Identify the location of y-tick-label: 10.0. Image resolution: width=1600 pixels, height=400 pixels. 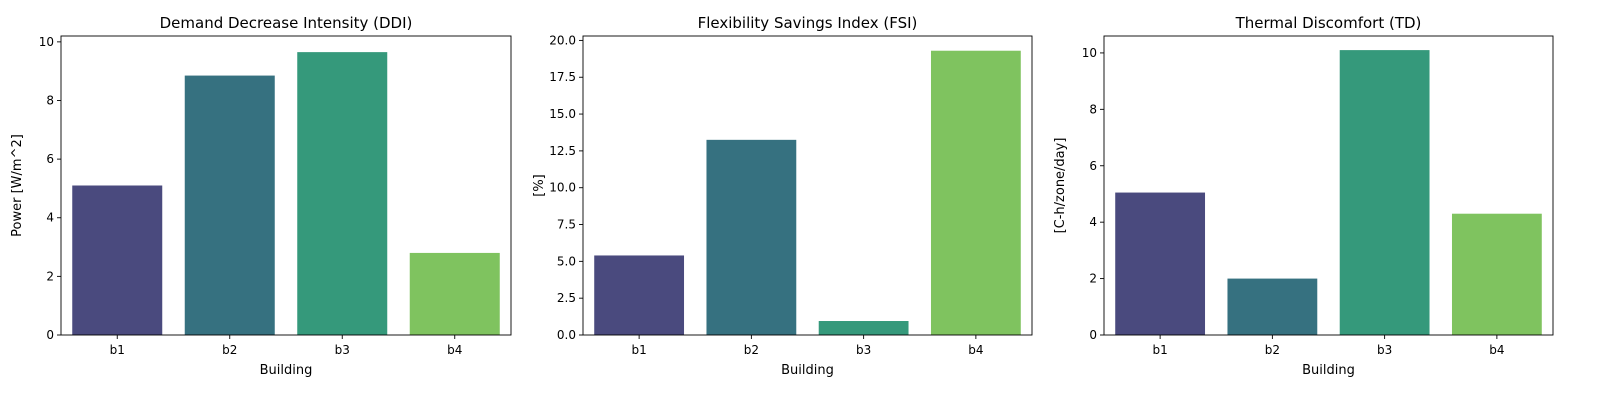
(562, 188).